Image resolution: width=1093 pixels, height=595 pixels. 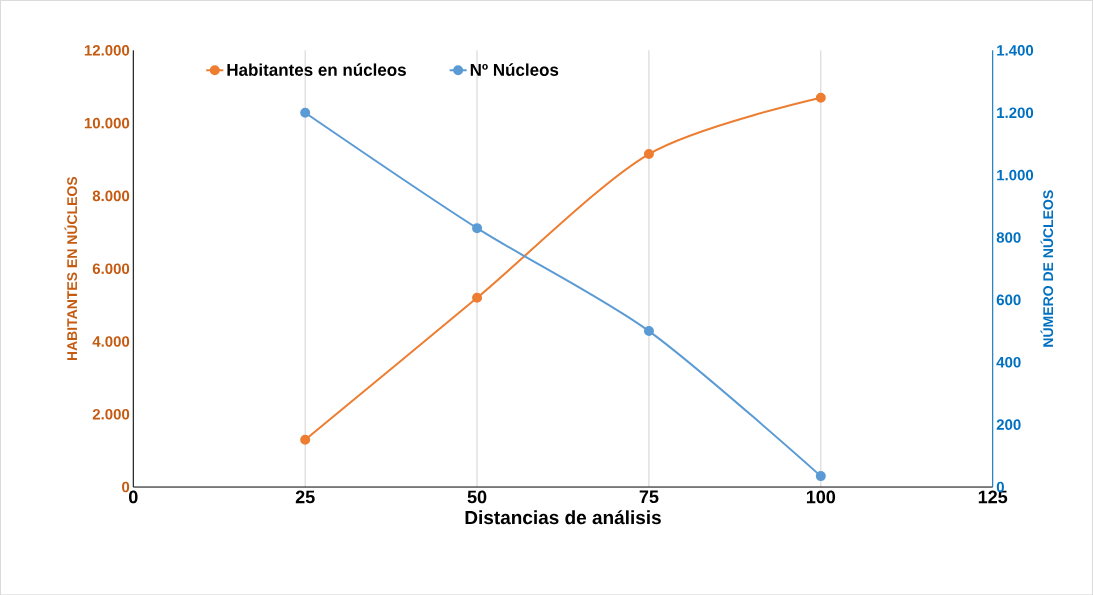 I want to click on x-tick-label: 25, so click(x=305, y=497).